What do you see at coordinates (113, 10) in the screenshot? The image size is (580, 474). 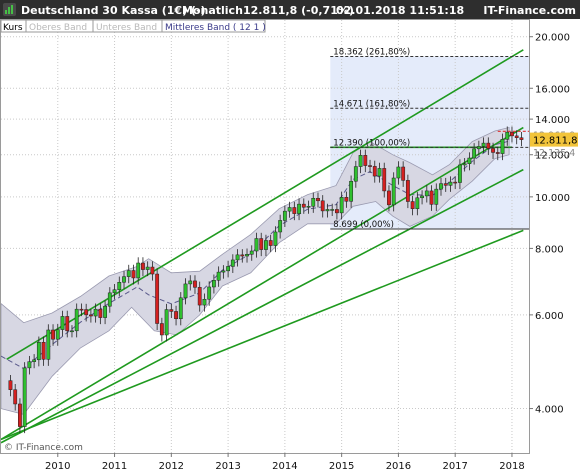 I see `header-title: Deutschland 30 Kassa (1€) (-)` at bounding box center [113, 10].